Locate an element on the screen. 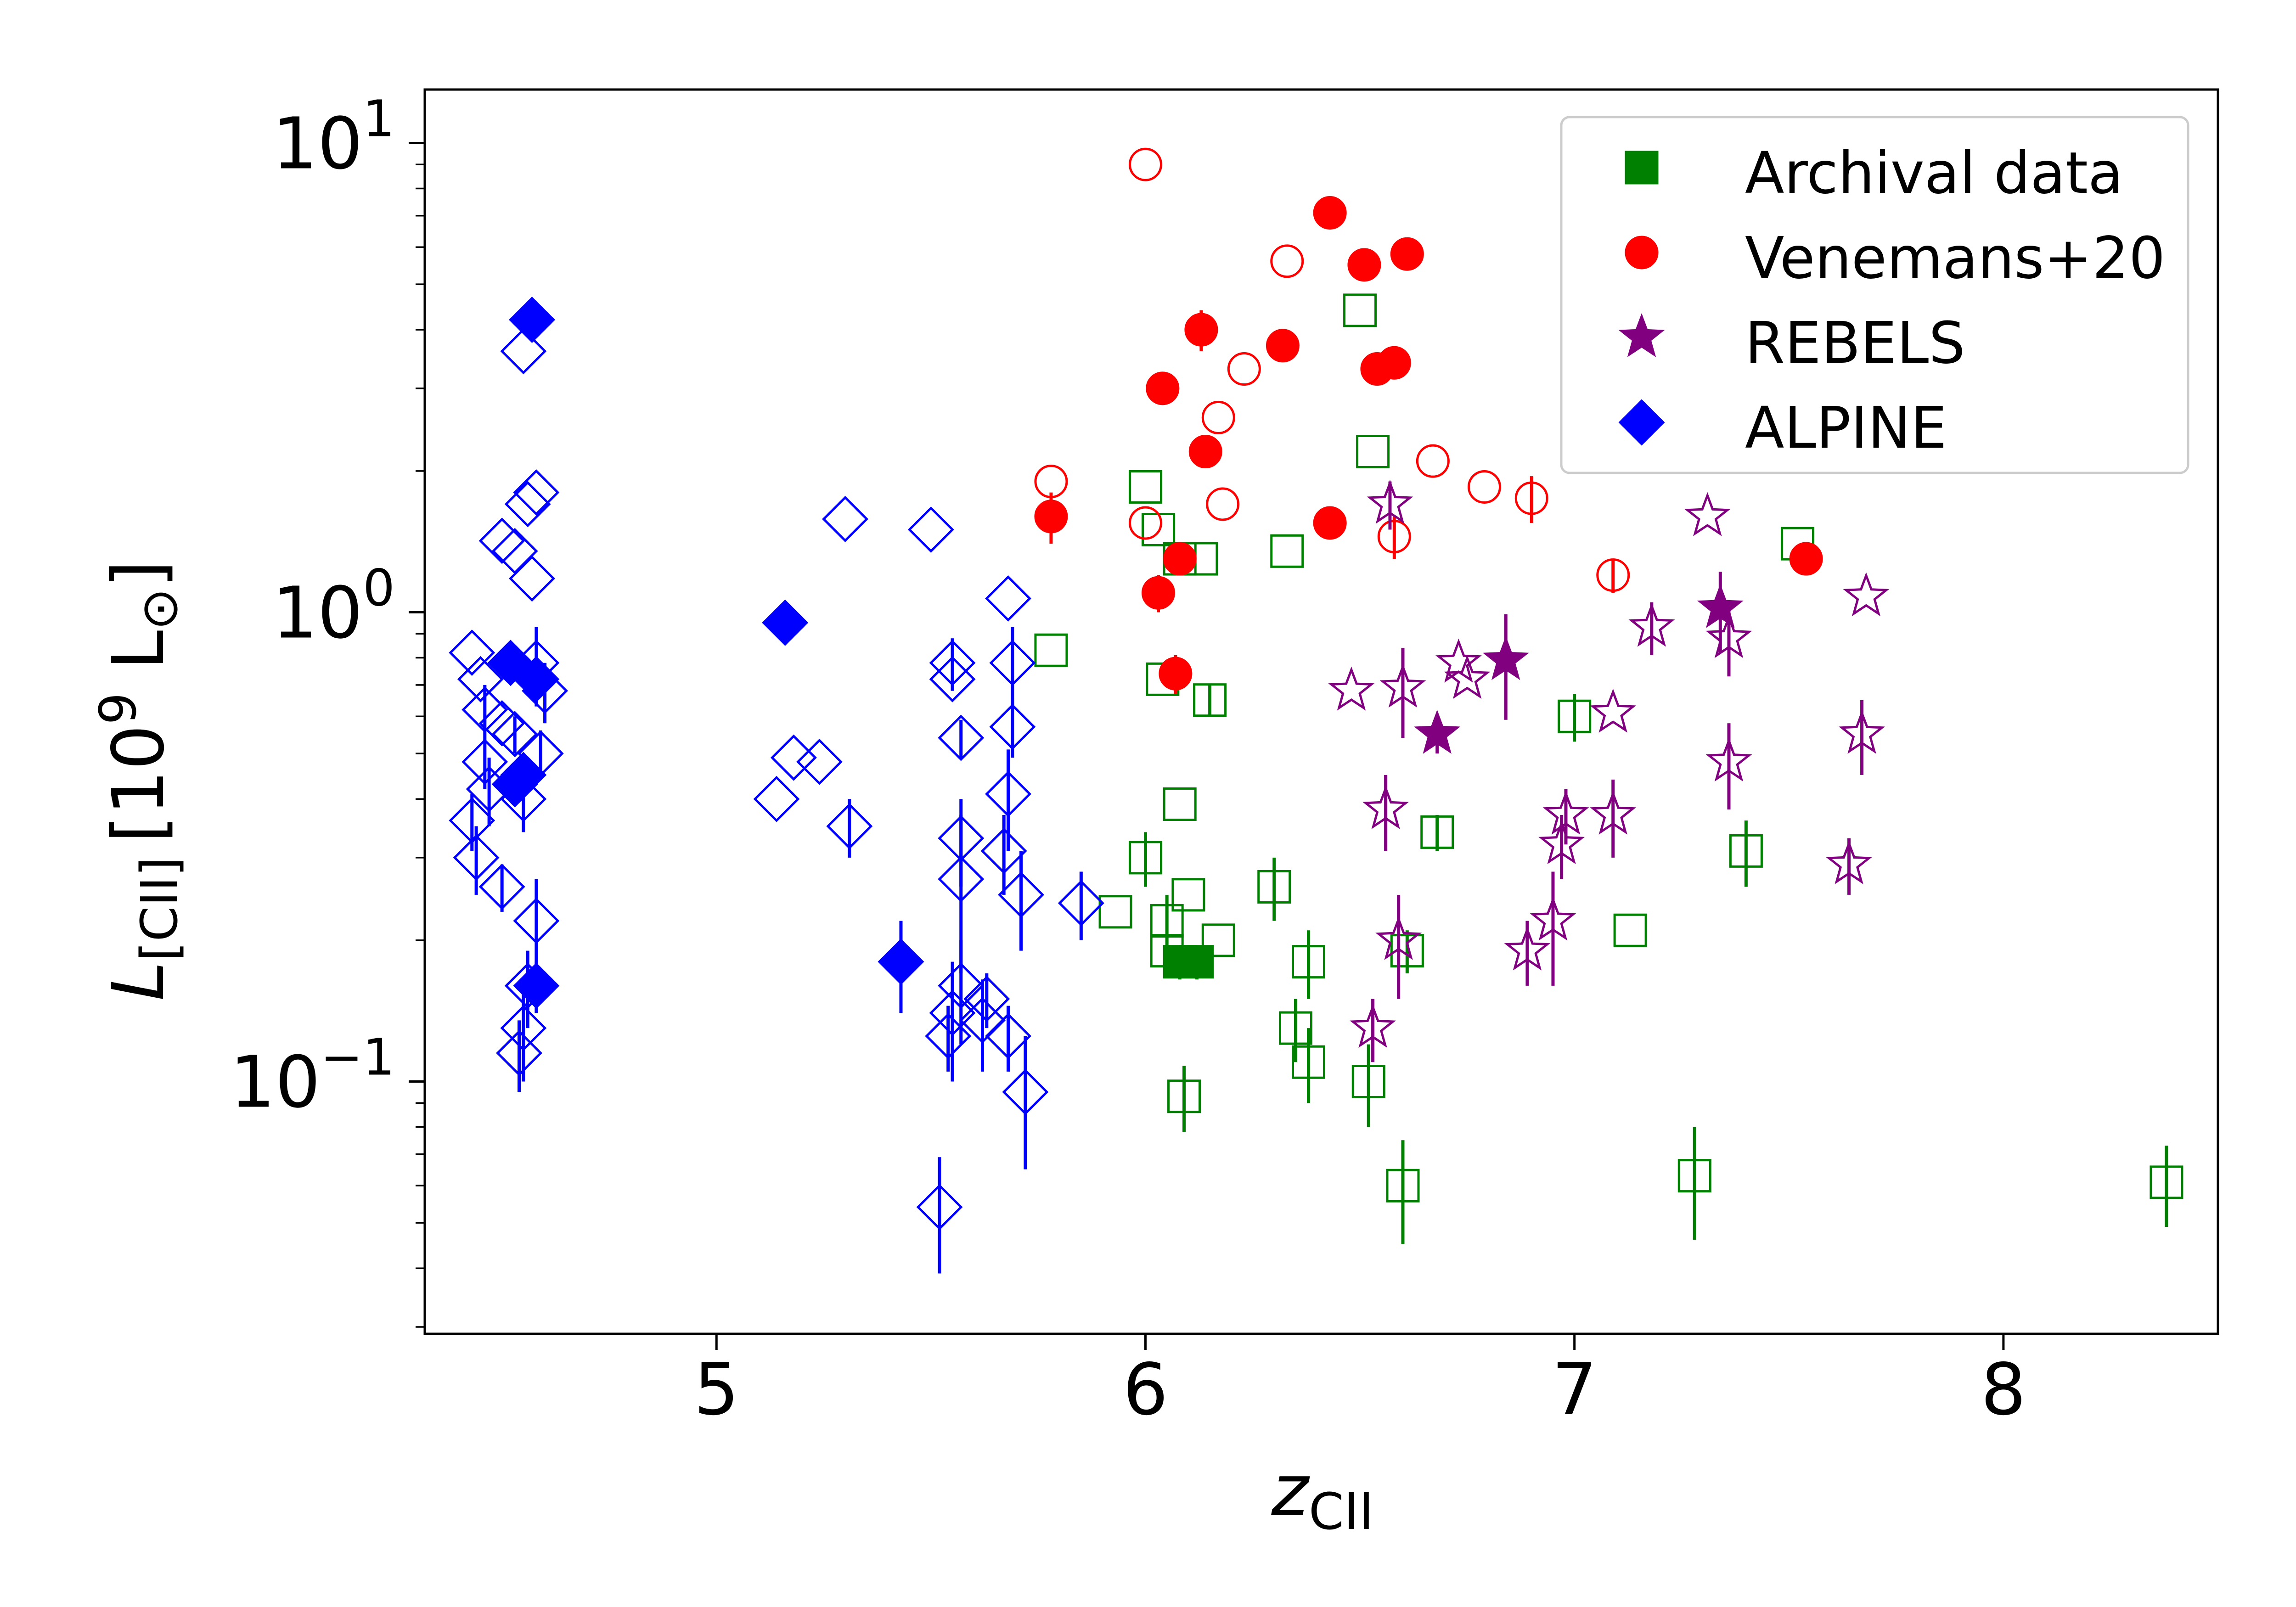 Image resolution: width=2296 pixels, height=1607 pixels. y-axis-label-units-close: ] is located at coordinates (138, 574).